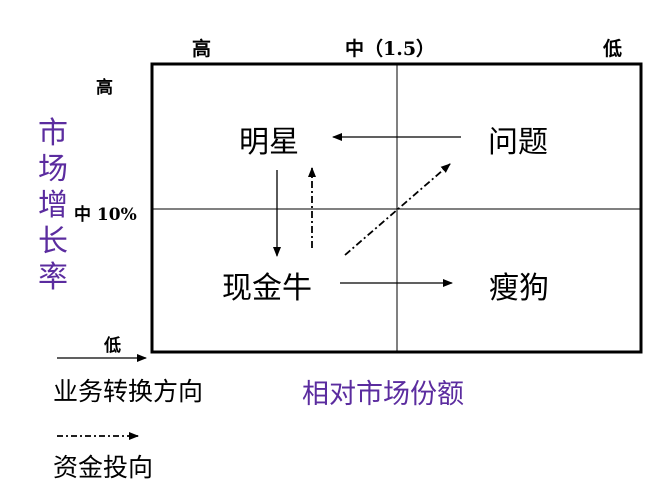 Image resolution: width=668 pixels, height=495 pixels. Describe the element at coordinates (269, 142) in the screenshot. I see `quadrant-star: 明星` at that location.